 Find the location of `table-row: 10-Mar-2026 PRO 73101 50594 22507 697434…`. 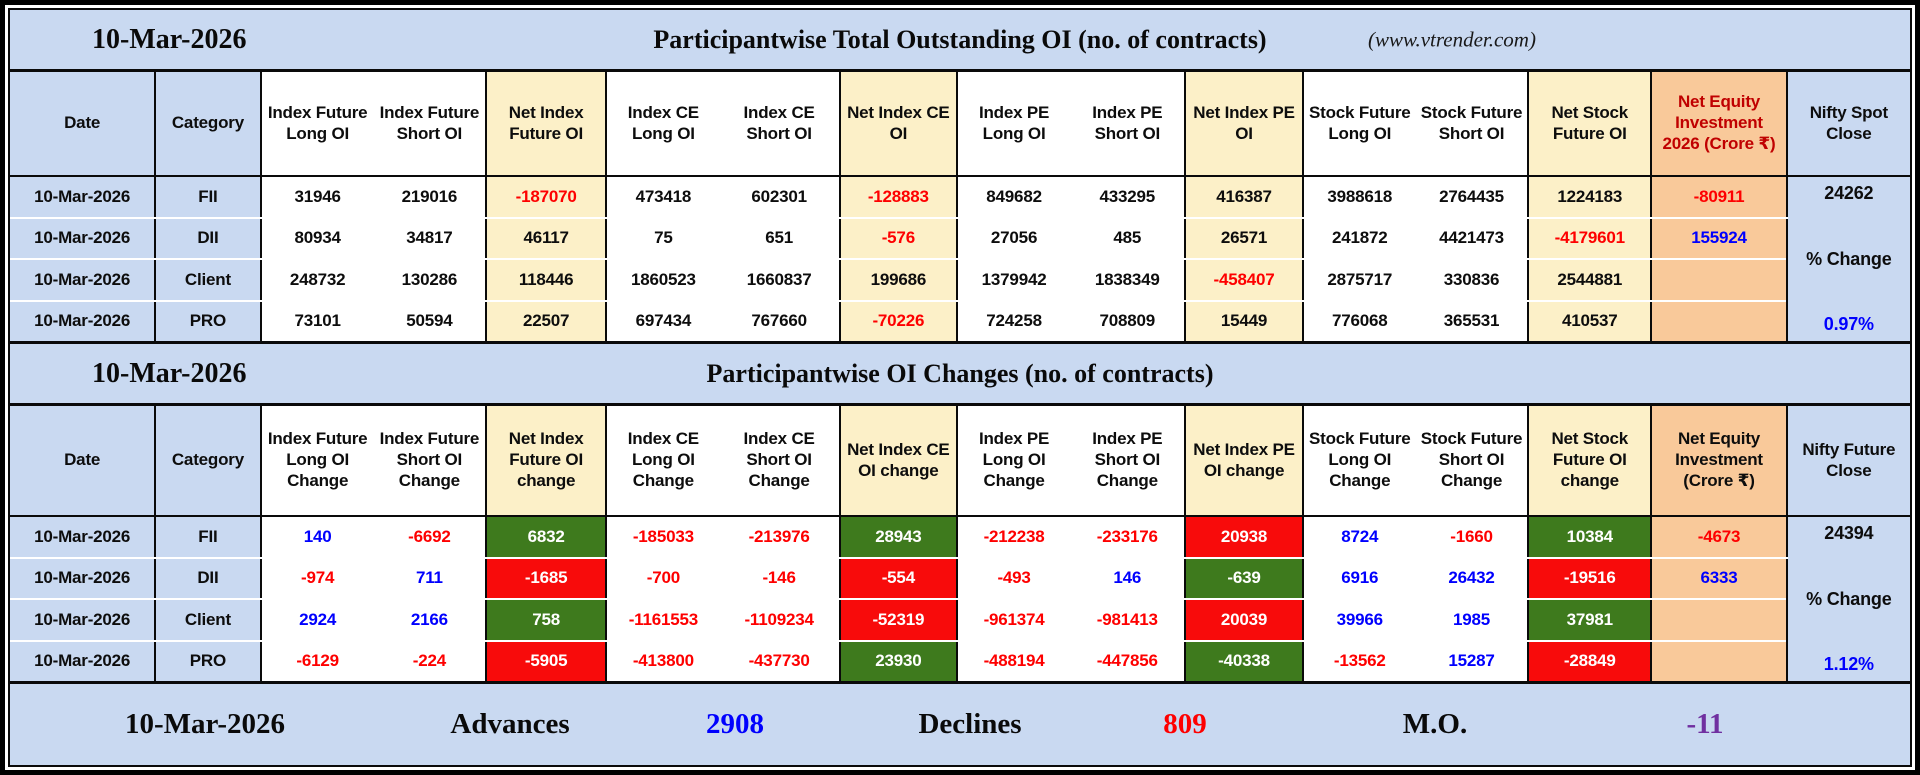

table-row: 10-Mar-2026 PRO 73101 50594 22507 697434… is located at coordinates (960, 321).